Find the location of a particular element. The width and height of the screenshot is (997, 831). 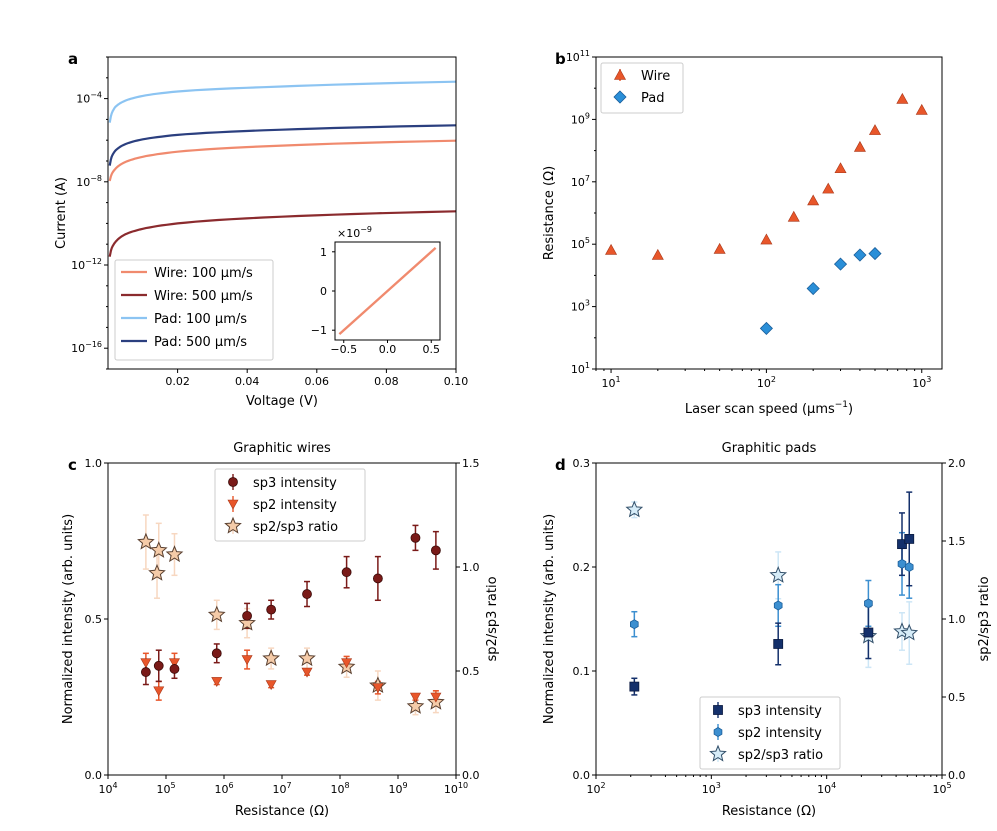

x-tick-label: 10¹ is located at coordinates (611, 382).